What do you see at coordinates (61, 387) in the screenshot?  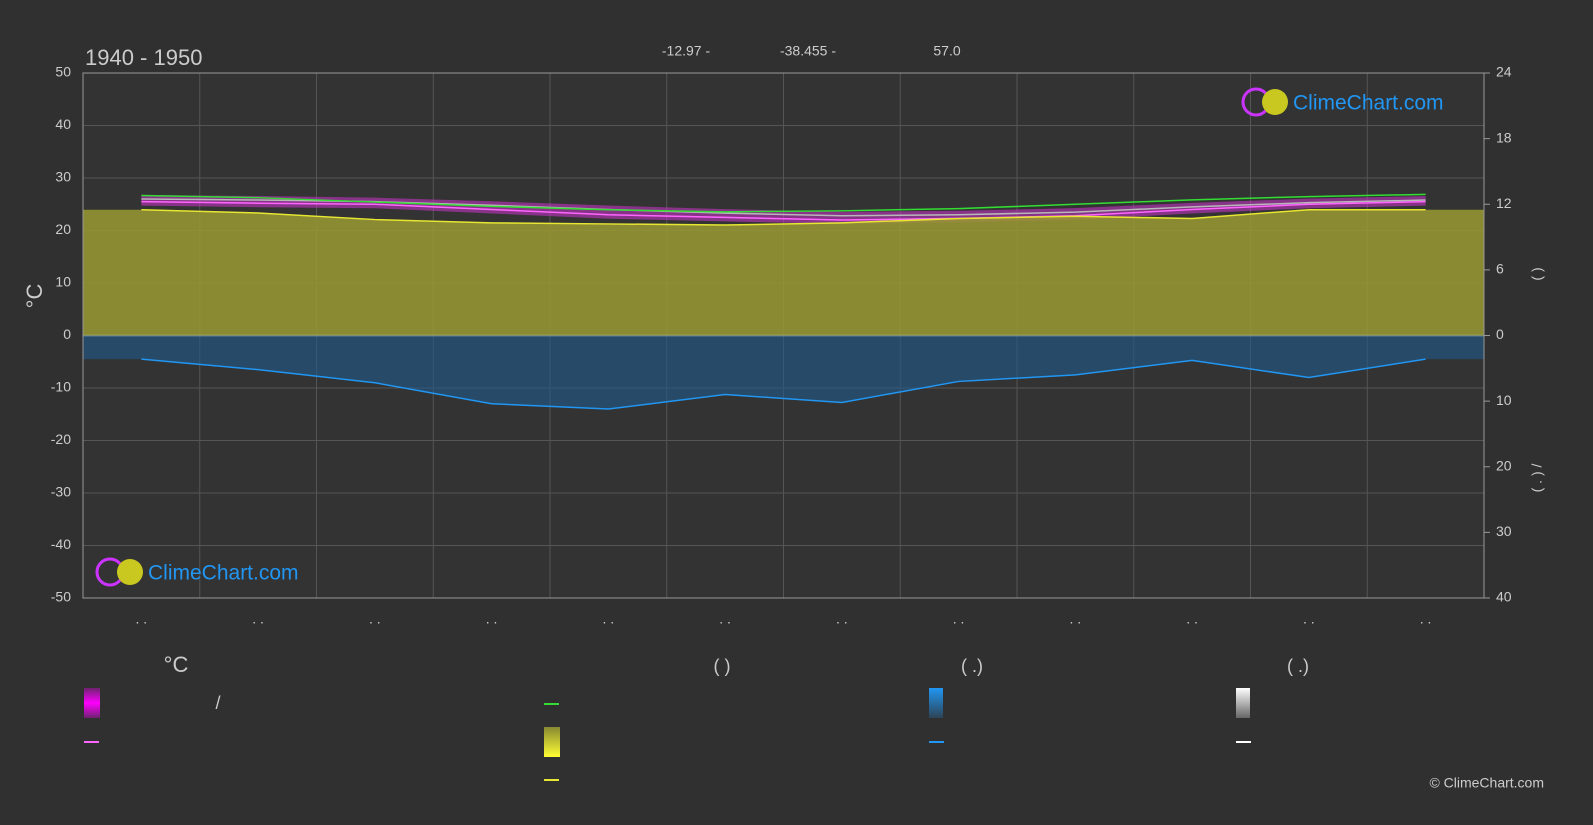 I see `y-tick-label: -10` at bounding box center [61, 387].